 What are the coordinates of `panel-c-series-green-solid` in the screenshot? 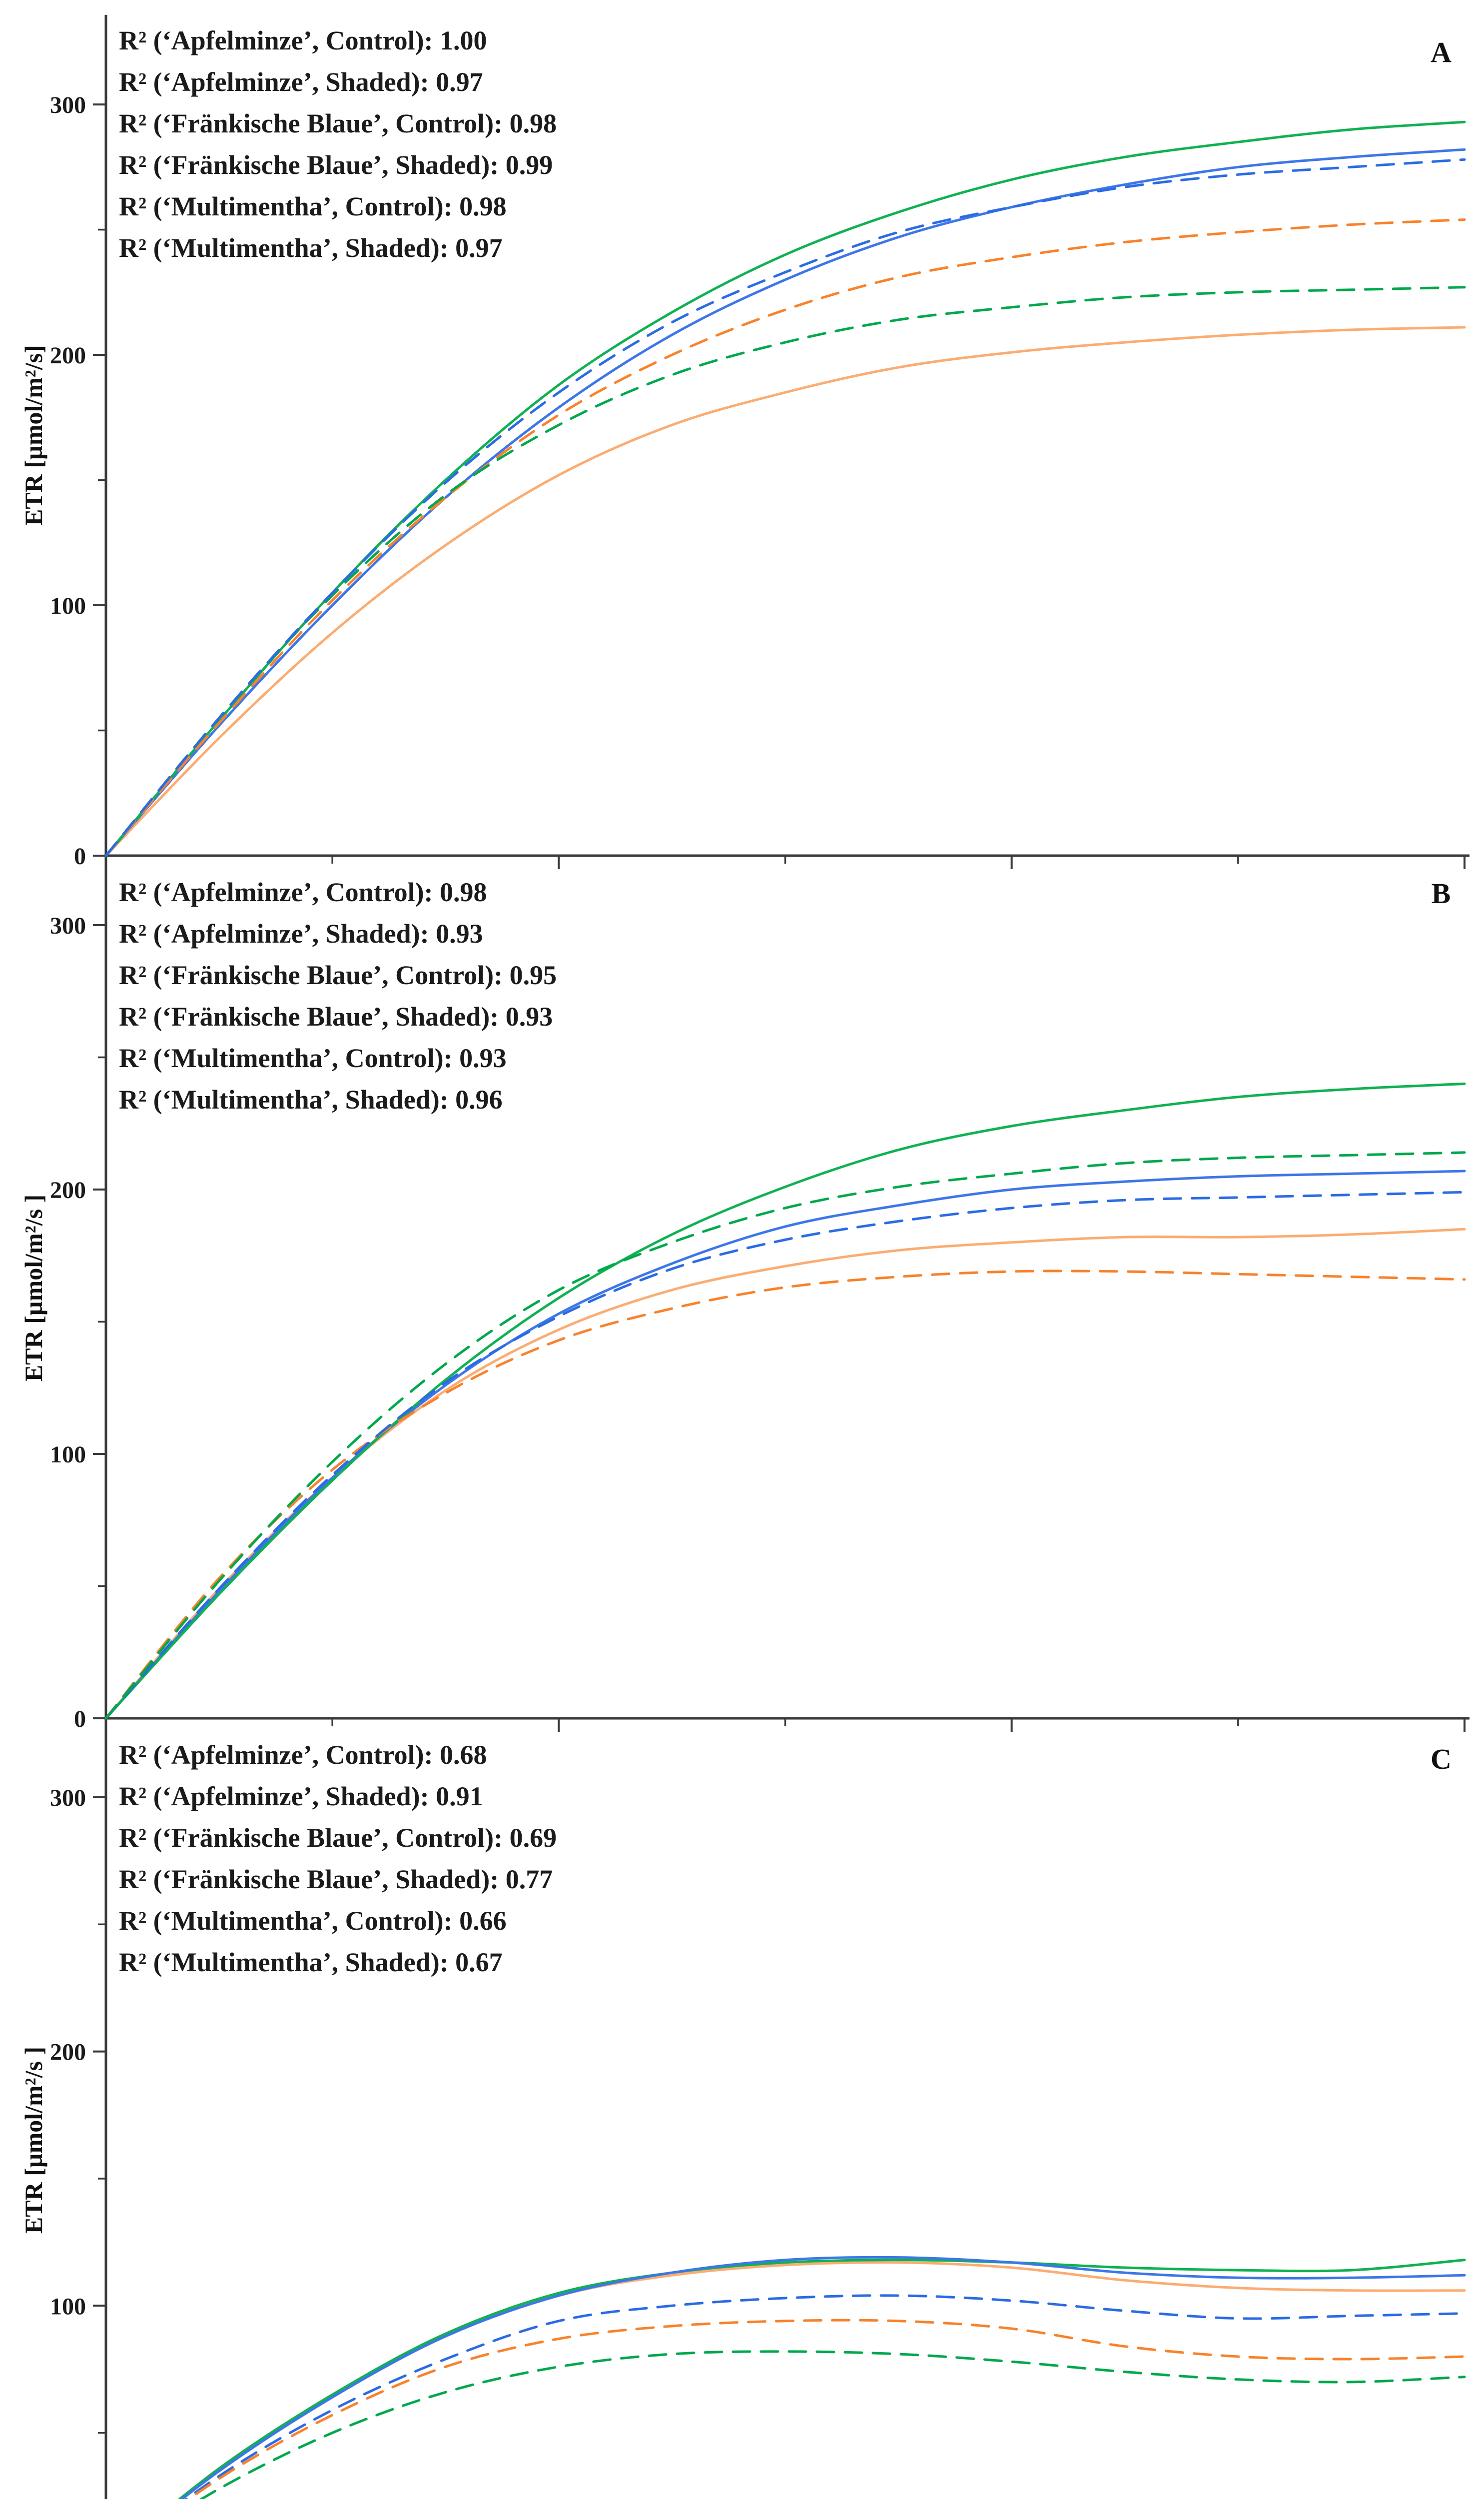 It's located at (821, 2379).